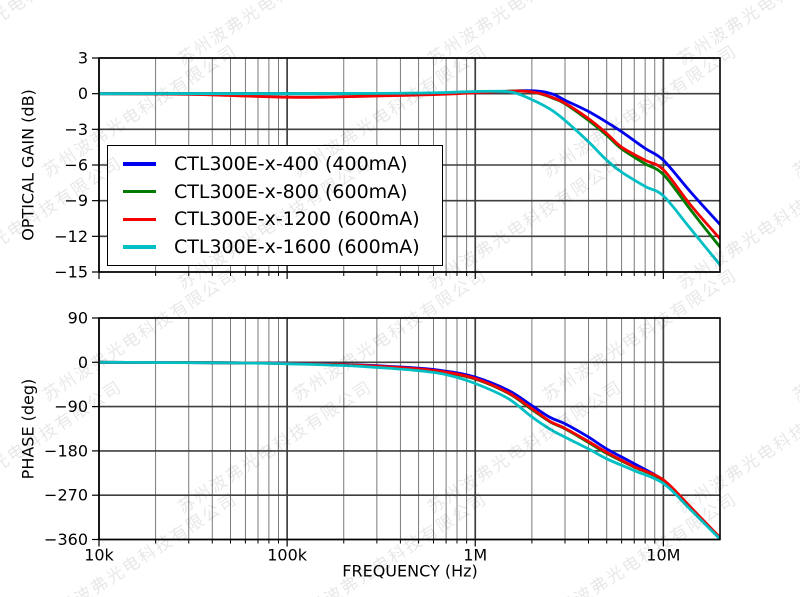  What do you see at coordinates (78, 318) in the screenshot?
I see `y-tick-label: 90` at bounding box center [78, 318].